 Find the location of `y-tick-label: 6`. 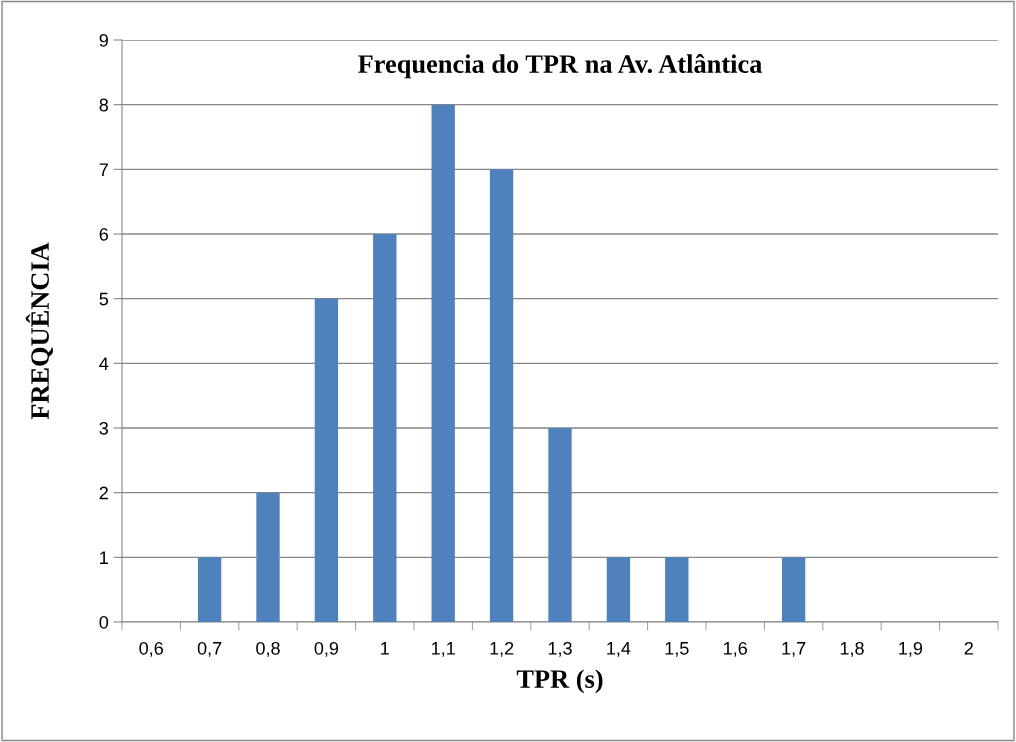

y-tick-label: 6 is located at coordinates (104, 234).